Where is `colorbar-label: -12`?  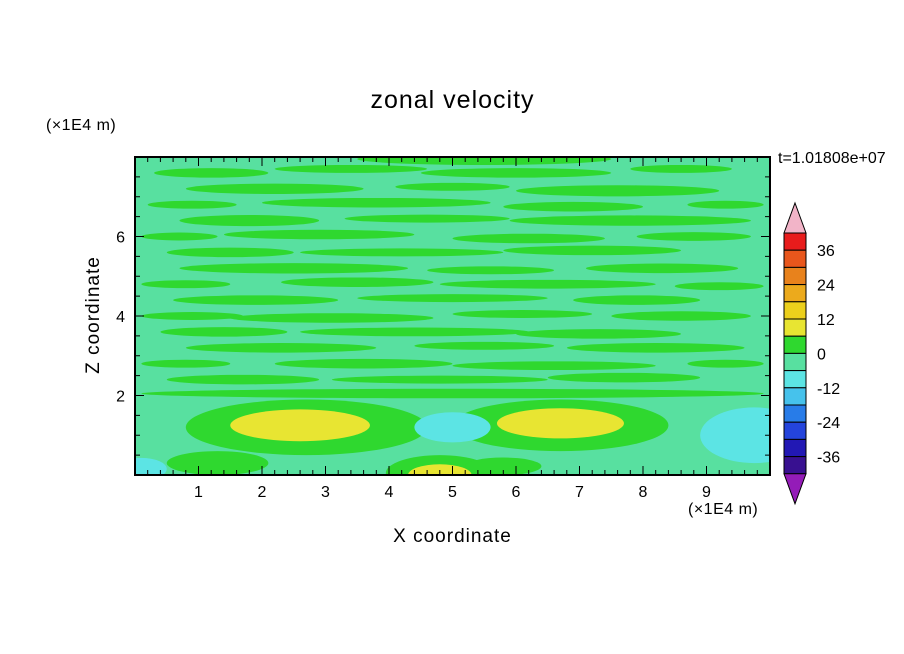 colorbar-label: -12 is located at coordinates (828, 389).